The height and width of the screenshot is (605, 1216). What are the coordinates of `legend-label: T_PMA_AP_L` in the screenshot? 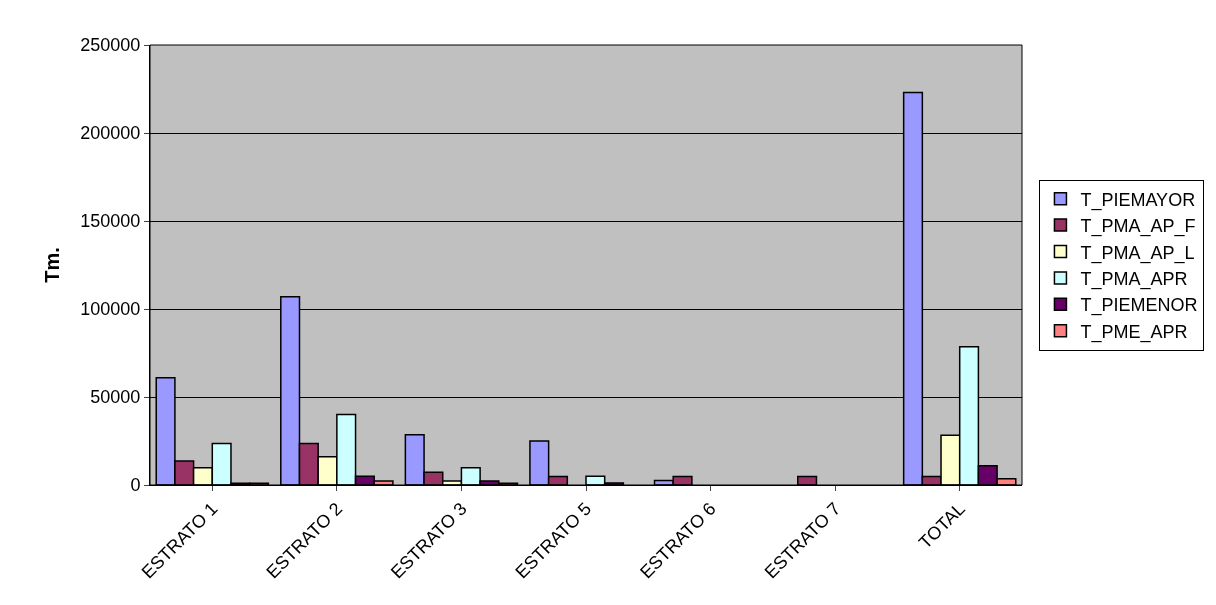 It's located at (1137, 253).